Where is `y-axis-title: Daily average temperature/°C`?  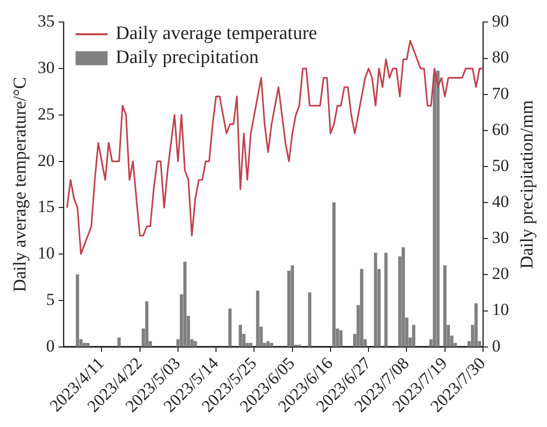
y-axis-title: Daily average temperature/°C is located at coordinates (20, 184).